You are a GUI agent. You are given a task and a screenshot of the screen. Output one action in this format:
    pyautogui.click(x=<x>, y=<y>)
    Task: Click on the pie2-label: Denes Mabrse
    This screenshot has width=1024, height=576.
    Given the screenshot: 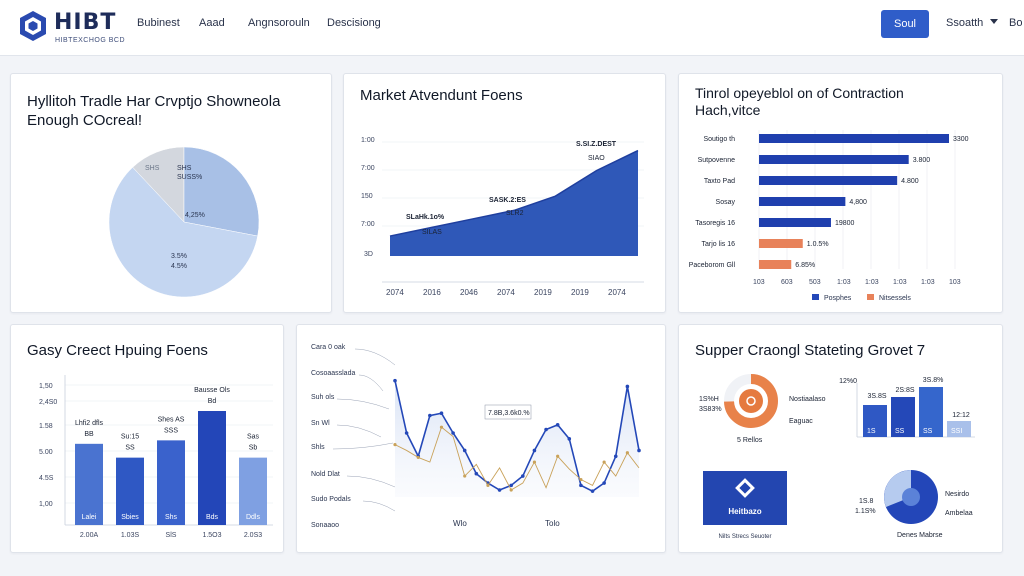 What is the action you would take?
    pyautogui.click(x=920, y=535)
    